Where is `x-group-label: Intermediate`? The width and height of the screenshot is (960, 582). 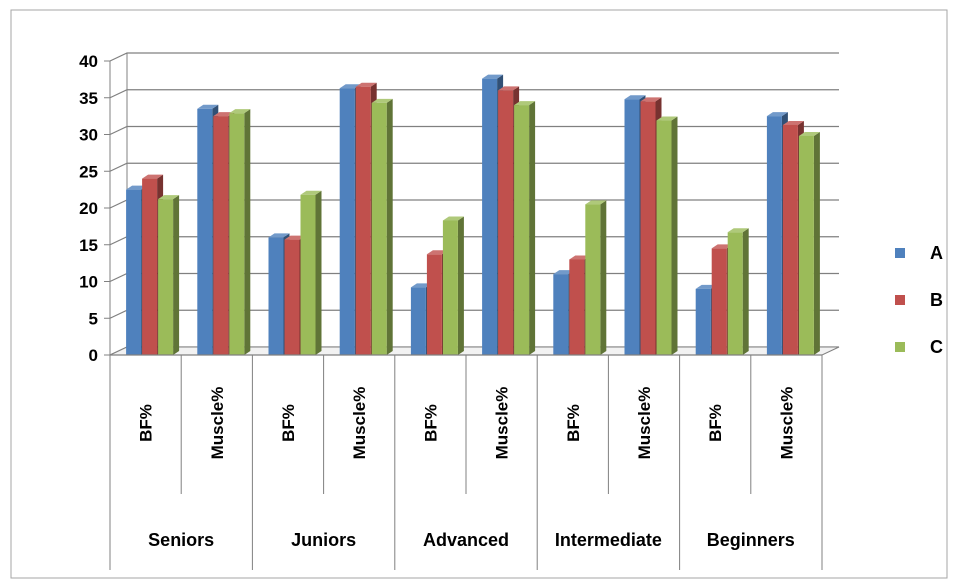 x-group-label: Intermediate is located at coordinates (608, 540).